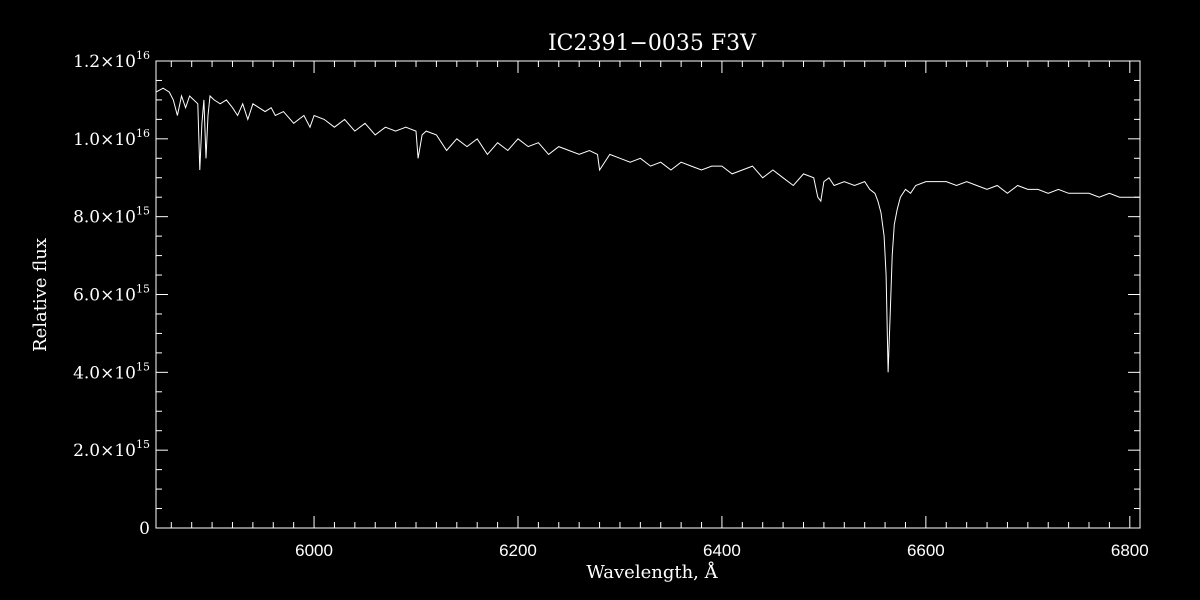  I want to click on y-tick-label: 4.0×10¹⁵, so click(111, 371).